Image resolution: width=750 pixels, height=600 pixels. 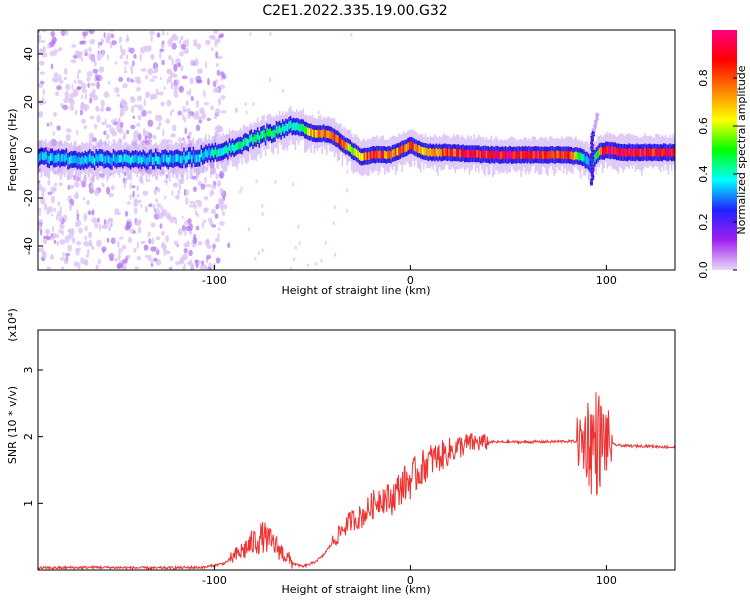 What do you see at coordinates (410, 580) in the screenshot?
I see `snr-xtick-label: 0` at bounding box center [410, 580].